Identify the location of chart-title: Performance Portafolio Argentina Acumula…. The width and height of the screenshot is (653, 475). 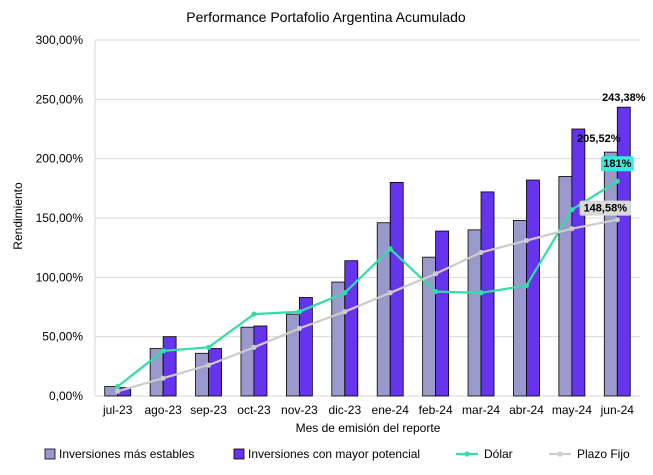
(326, 17).